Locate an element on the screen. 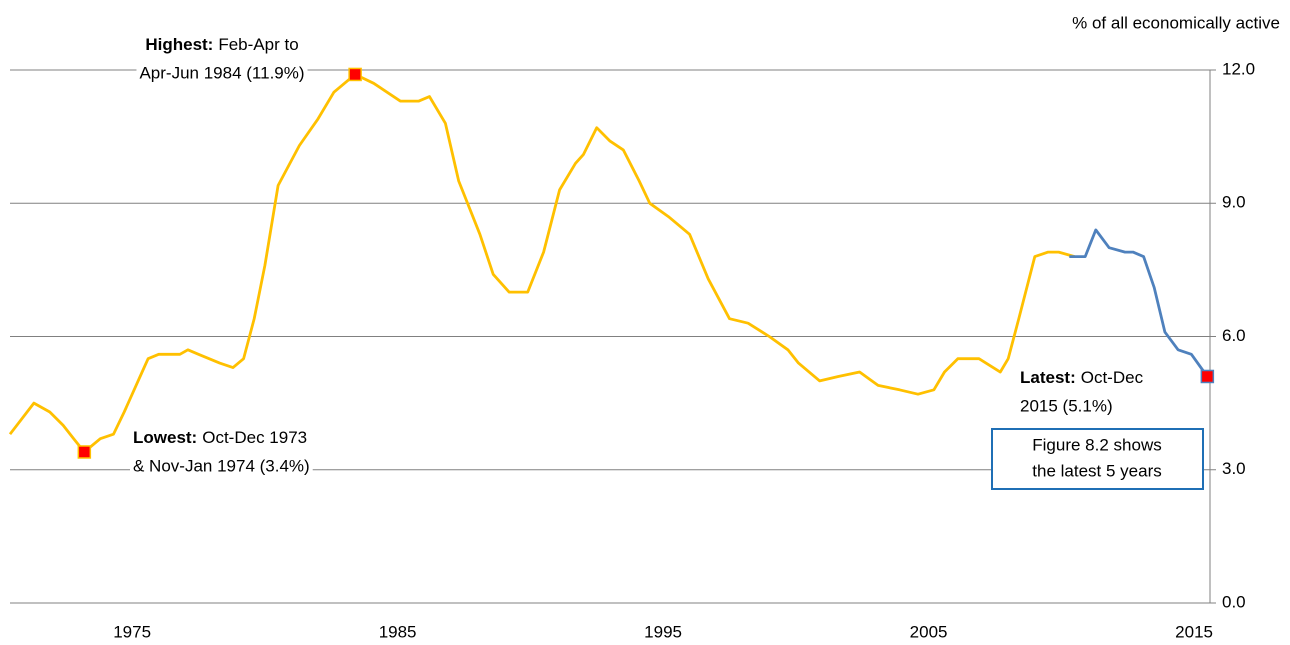  y-tick-label: 0.0 is located at coordinates (1234, 601).